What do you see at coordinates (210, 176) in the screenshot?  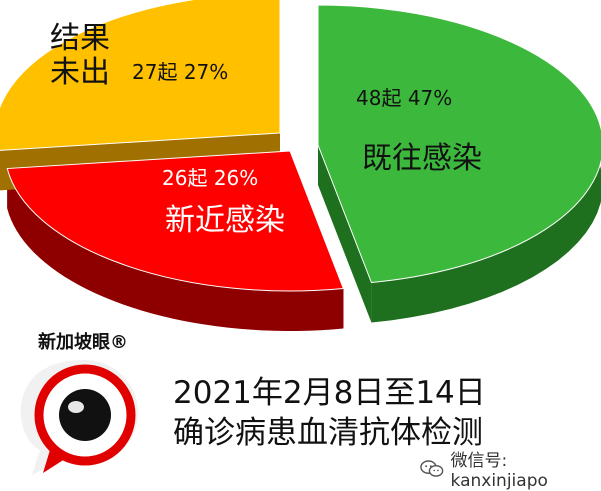 I see `slice-value-recent: 26起 26%` at bounding box center [210, 176].